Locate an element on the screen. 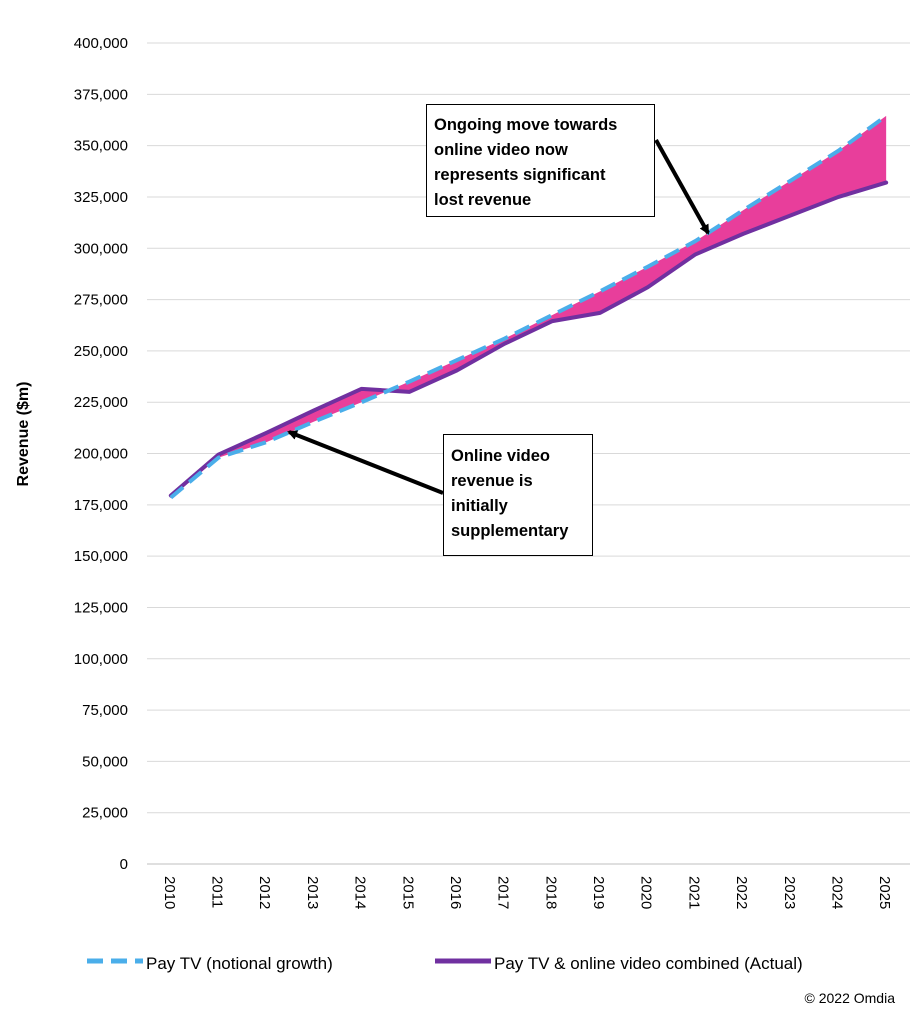 This screenshot has width=910, height=1013. annotation-ongoing-line: Ongoing move towards is located at coordinates (526, 125).